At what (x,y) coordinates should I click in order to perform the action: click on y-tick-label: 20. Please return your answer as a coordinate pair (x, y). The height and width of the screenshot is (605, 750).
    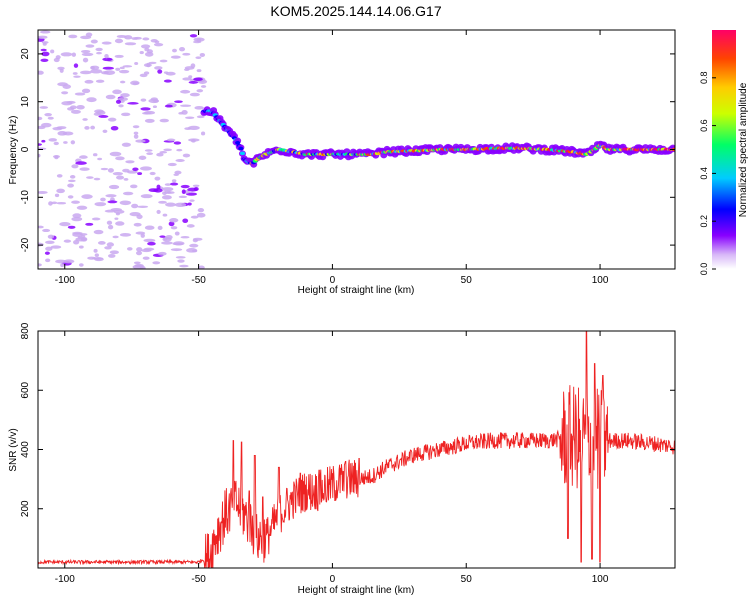
    Looking at the image, I should click on (25, 54).